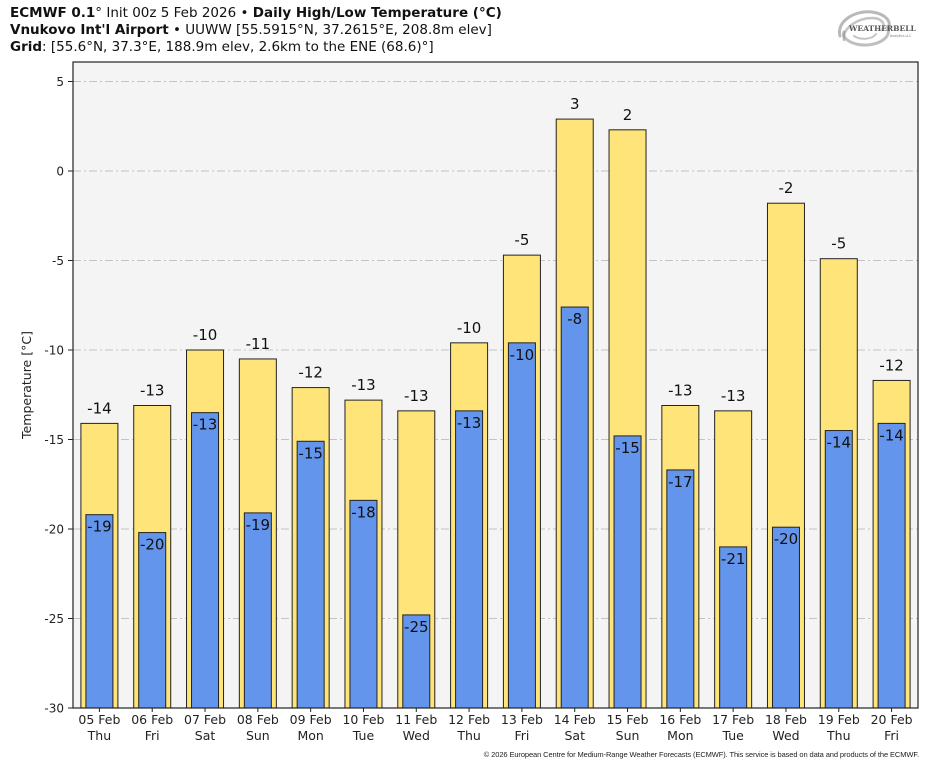 The image size is (935, 768). Describe the element at coordinates (892, 719) in the screenshot. I see `x-tick-label-date: 20 Feb` at that location.